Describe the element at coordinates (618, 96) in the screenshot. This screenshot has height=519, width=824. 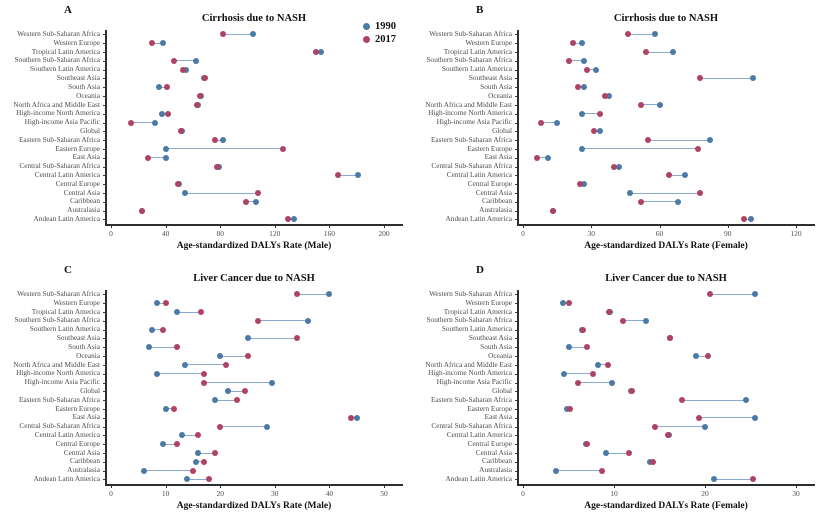
I see `region-row: Oceania` at that location.